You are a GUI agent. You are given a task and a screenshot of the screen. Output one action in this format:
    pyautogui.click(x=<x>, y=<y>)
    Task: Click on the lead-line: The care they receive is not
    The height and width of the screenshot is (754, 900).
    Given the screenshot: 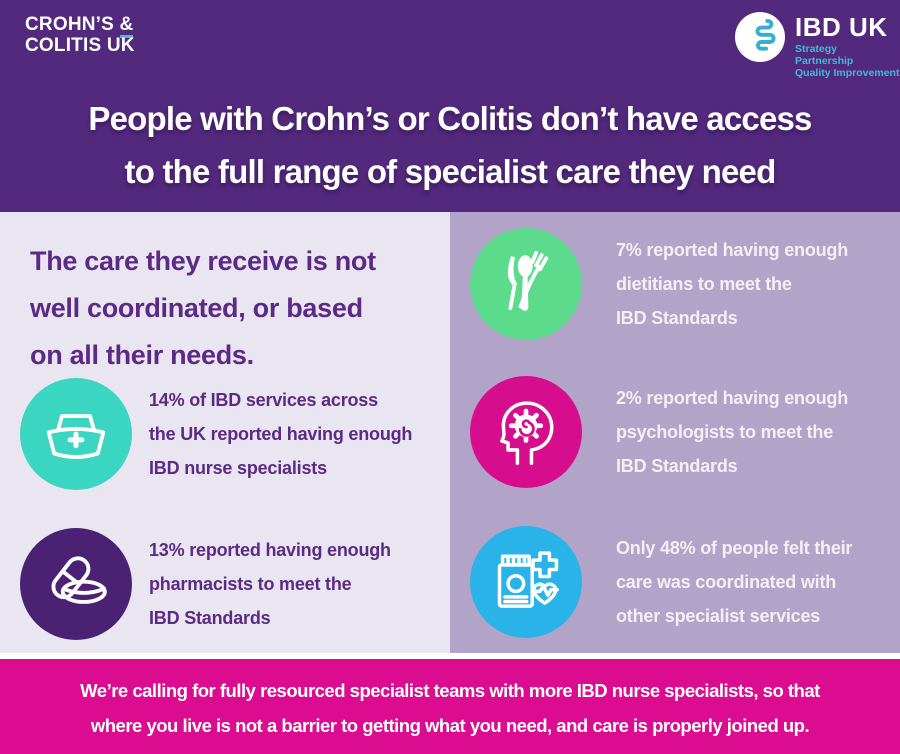 What is the action you would take?
    pyautogui.click(x=203, y=261)
    